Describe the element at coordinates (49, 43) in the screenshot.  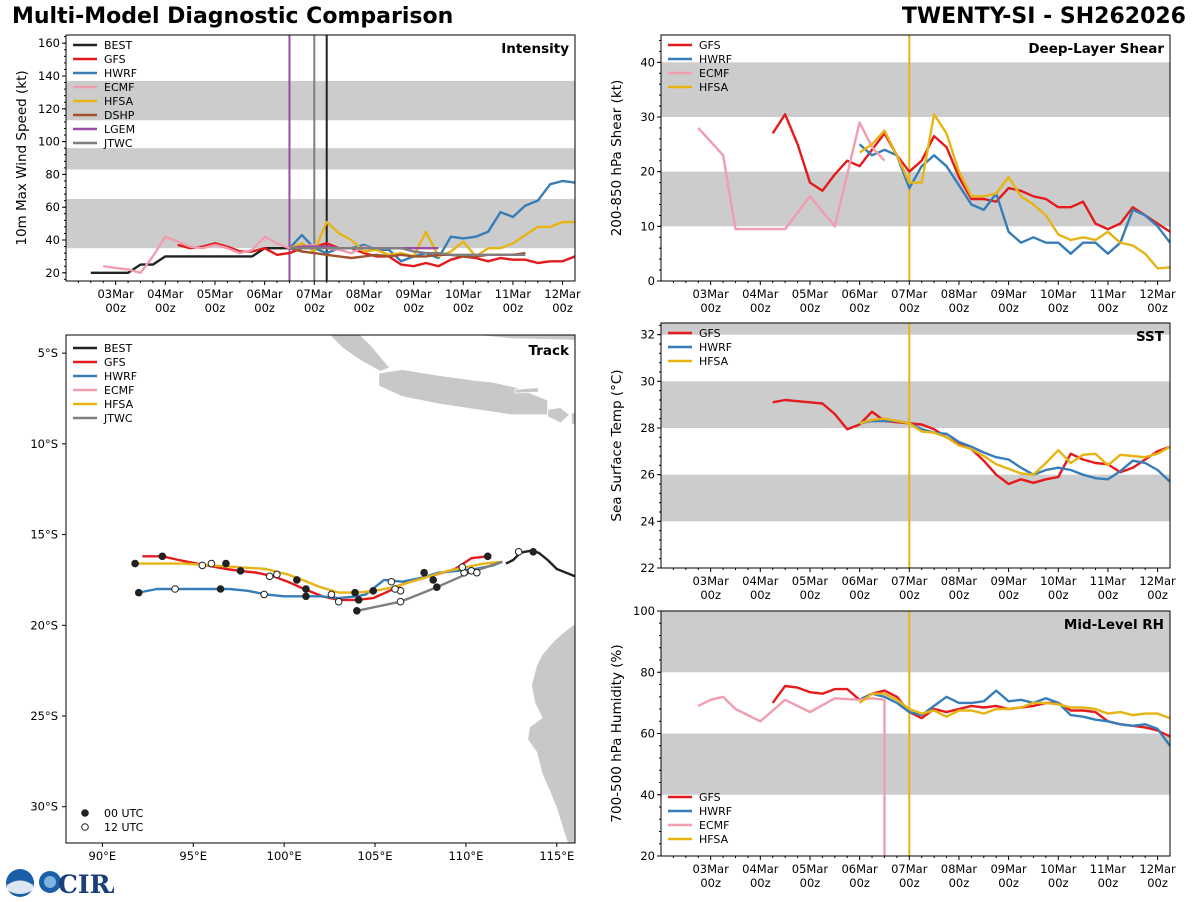
I see `intensity-y-tick-label: 160` at that location.